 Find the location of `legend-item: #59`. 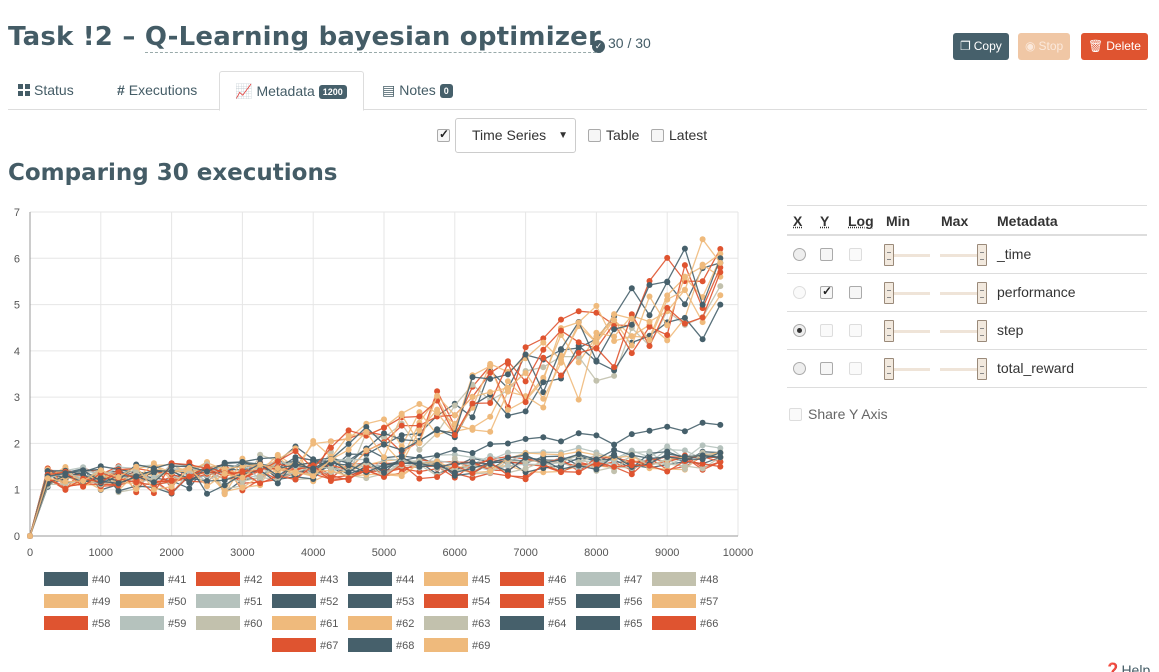

legend-item: #59 is located at coordinates (153, 624).